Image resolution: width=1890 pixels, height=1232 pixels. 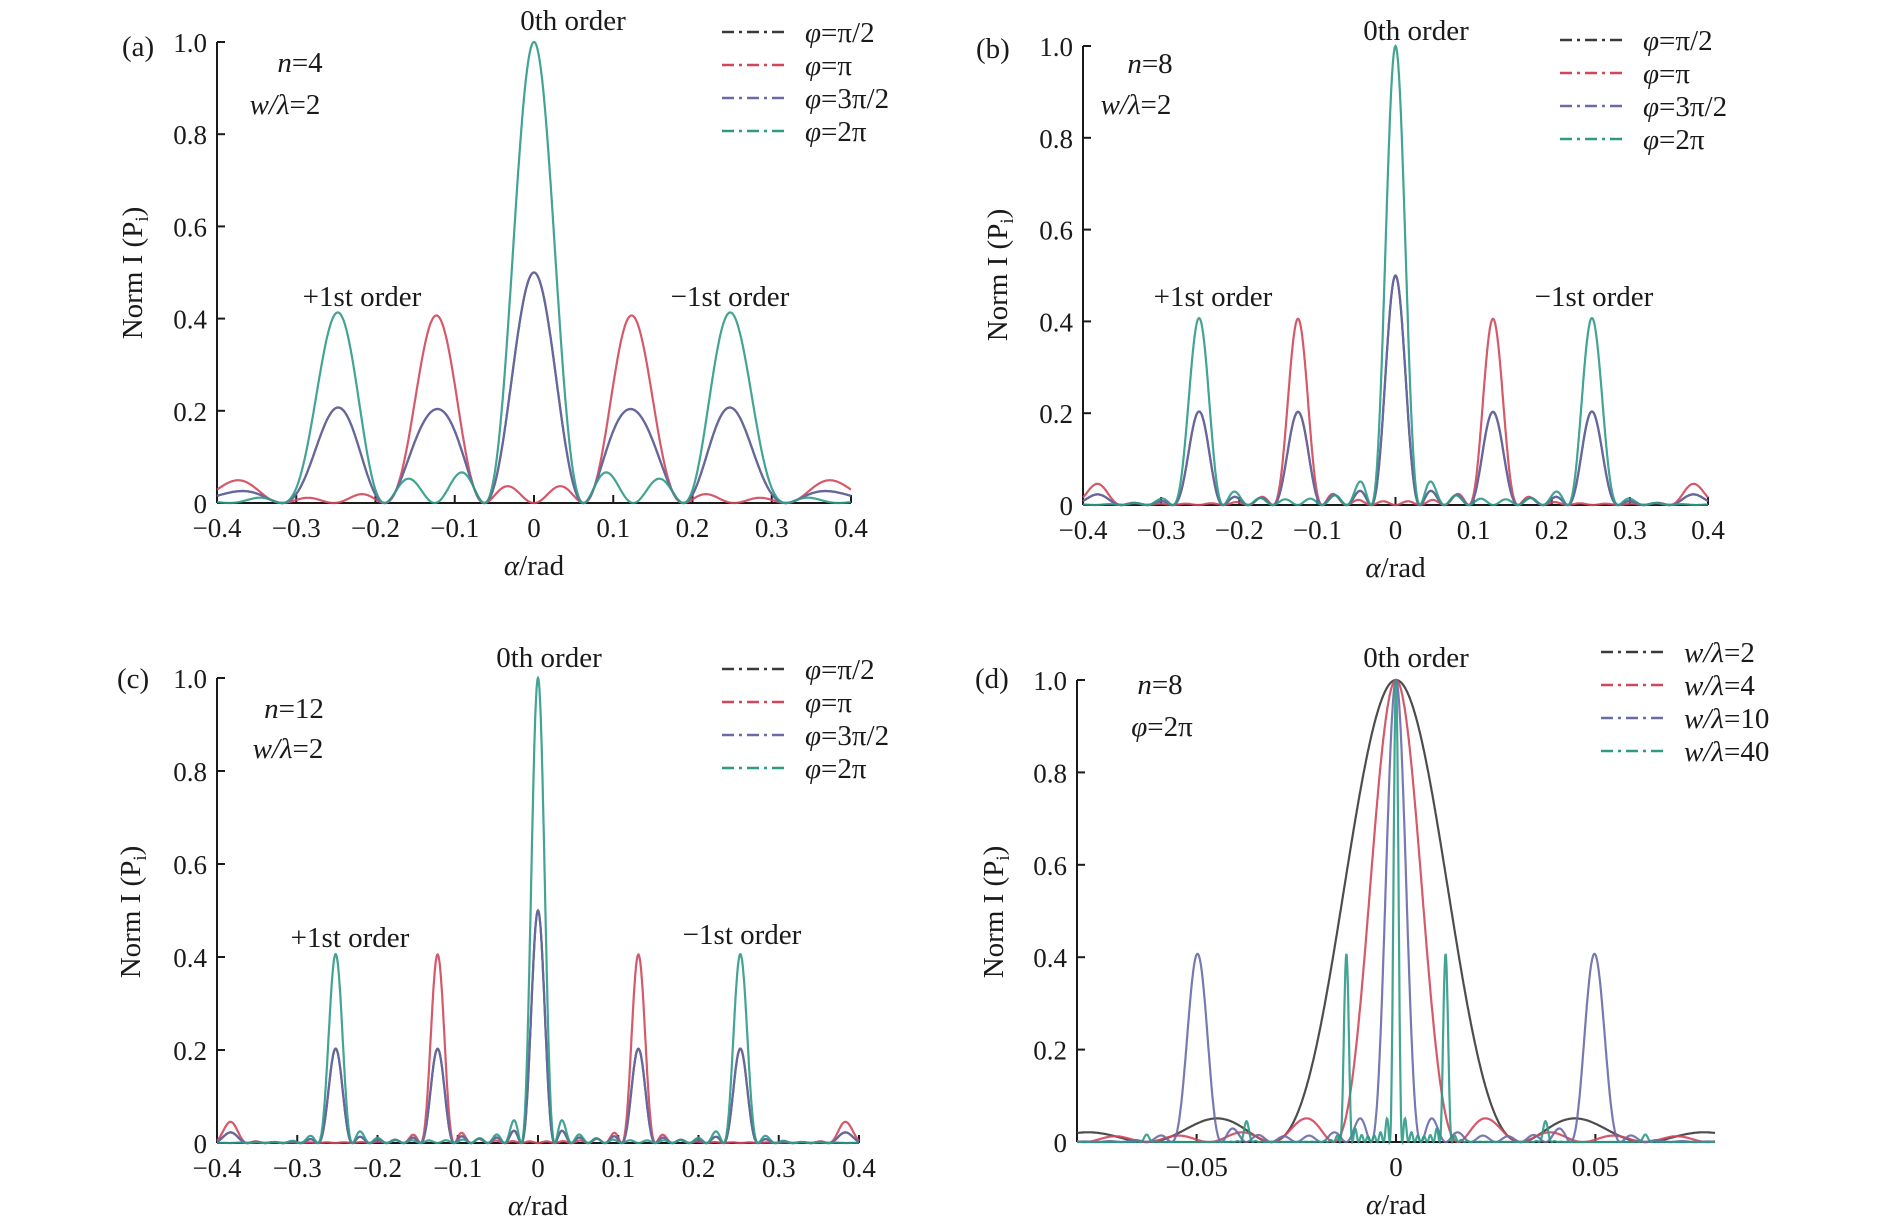 I want to click on parameter-label: n=12, so click(x=294, y=709).